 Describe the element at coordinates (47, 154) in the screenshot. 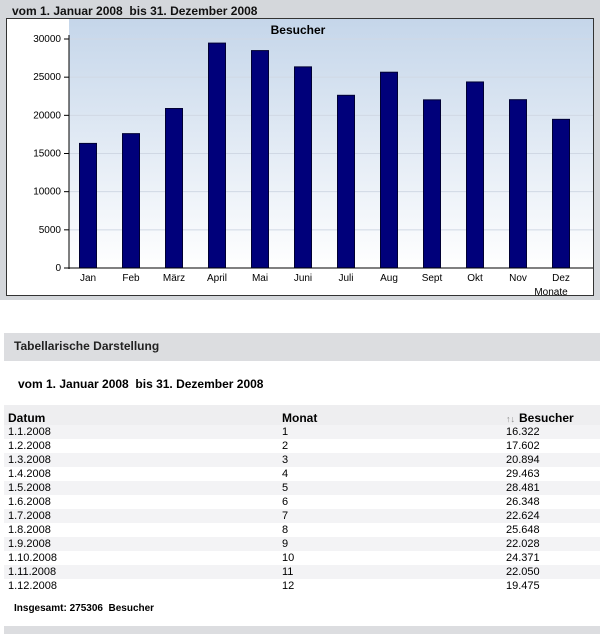

I see `y-tick-label: 15000` at that location.